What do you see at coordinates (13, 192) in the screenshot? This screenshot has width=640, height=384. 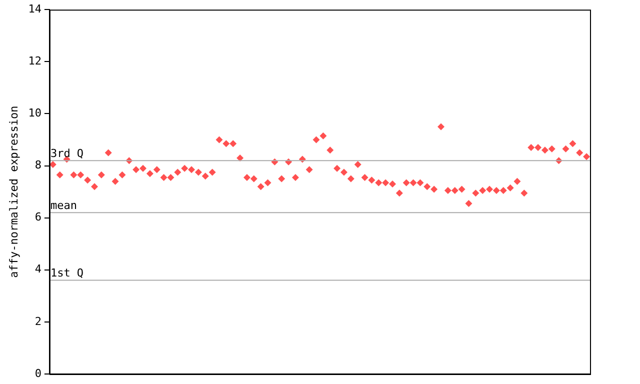 I see `y-axis-title: affy-normalized expression` at bounding box center [13, 192].